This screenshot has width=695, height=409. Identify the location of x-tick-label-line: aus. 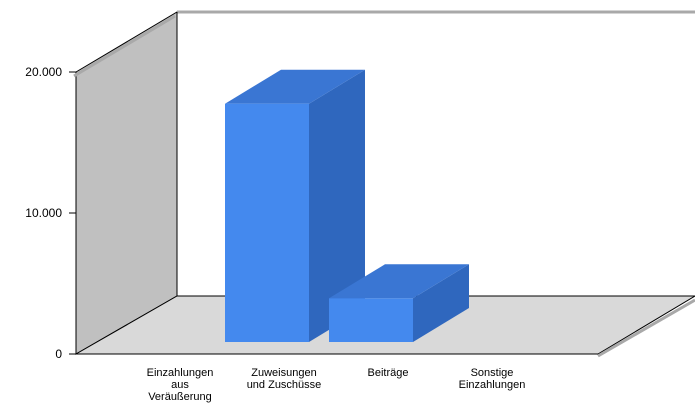
(180, 385).